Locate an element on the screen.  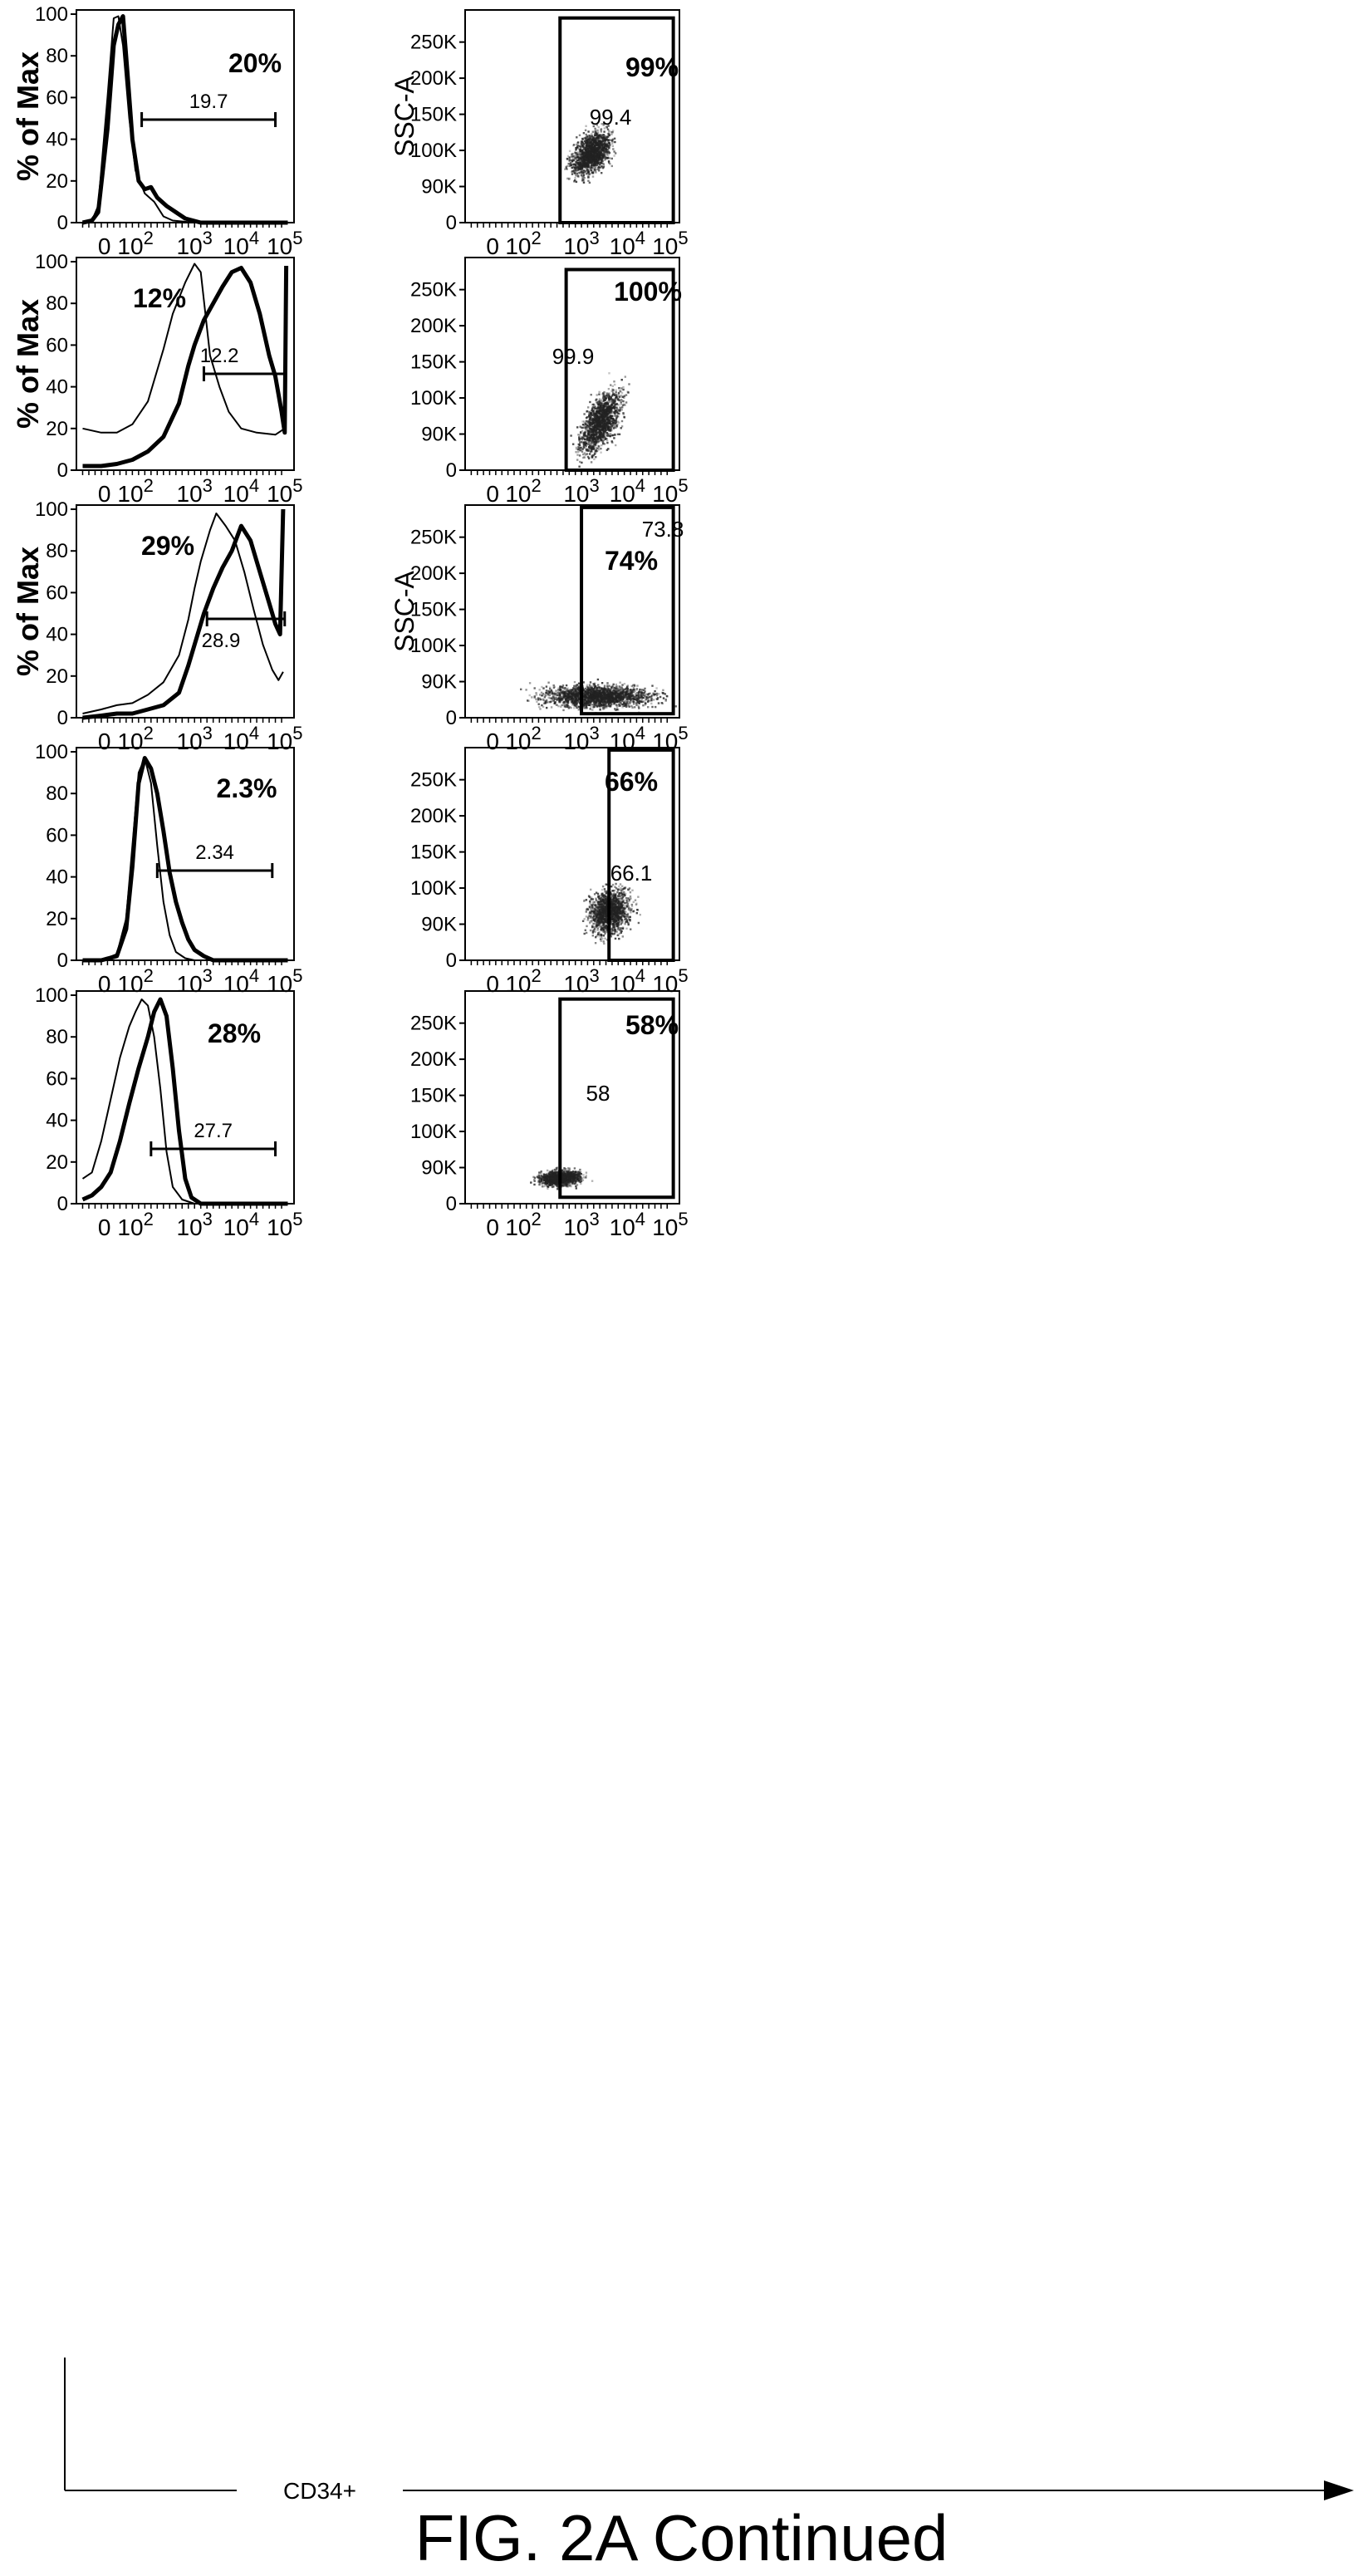
y-tick-label: 40 is located at coordinates (57, 635).